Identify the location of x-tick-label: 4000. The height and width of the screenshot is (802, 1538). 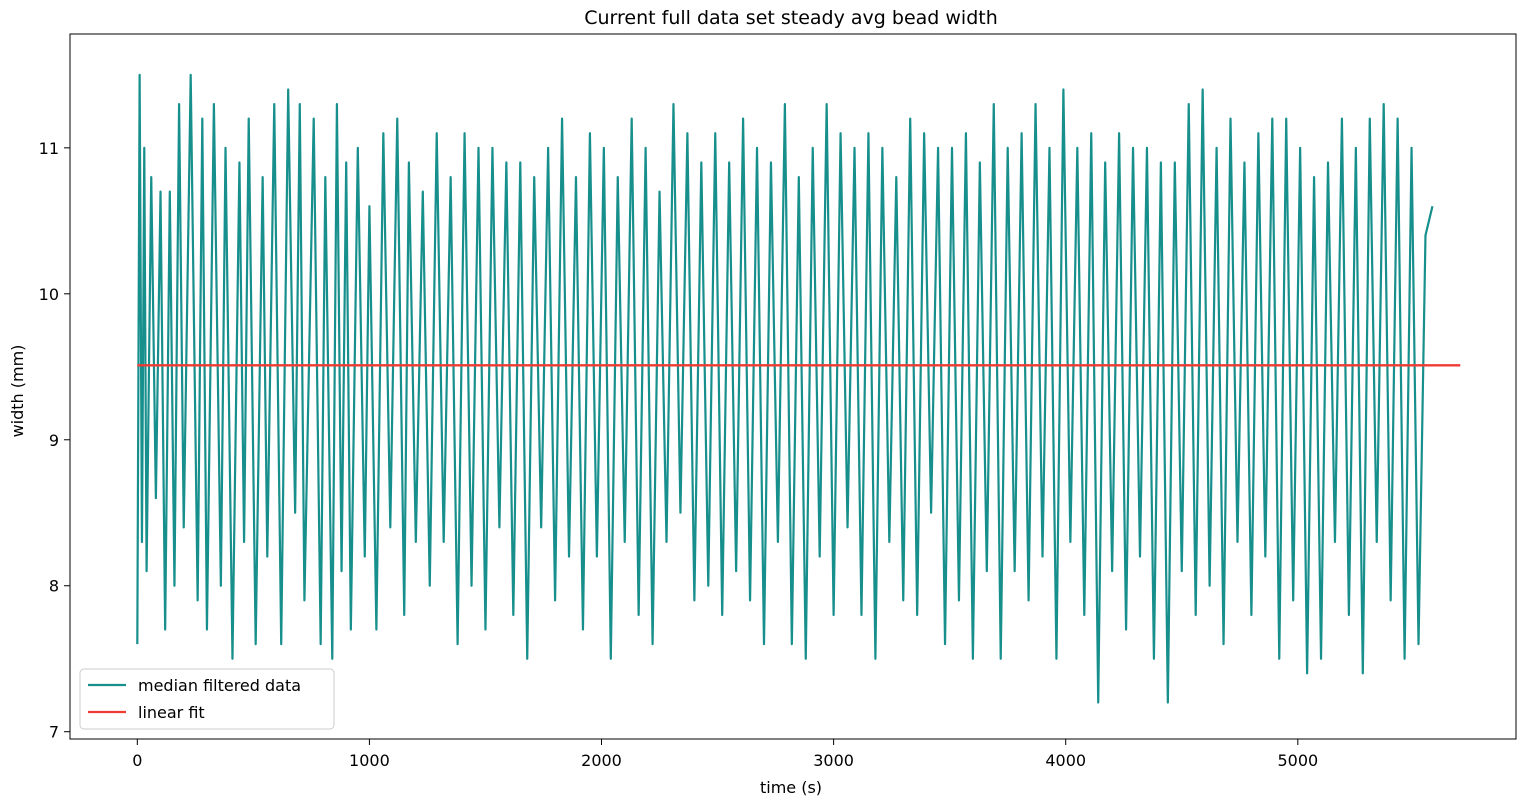
(1065, 760).